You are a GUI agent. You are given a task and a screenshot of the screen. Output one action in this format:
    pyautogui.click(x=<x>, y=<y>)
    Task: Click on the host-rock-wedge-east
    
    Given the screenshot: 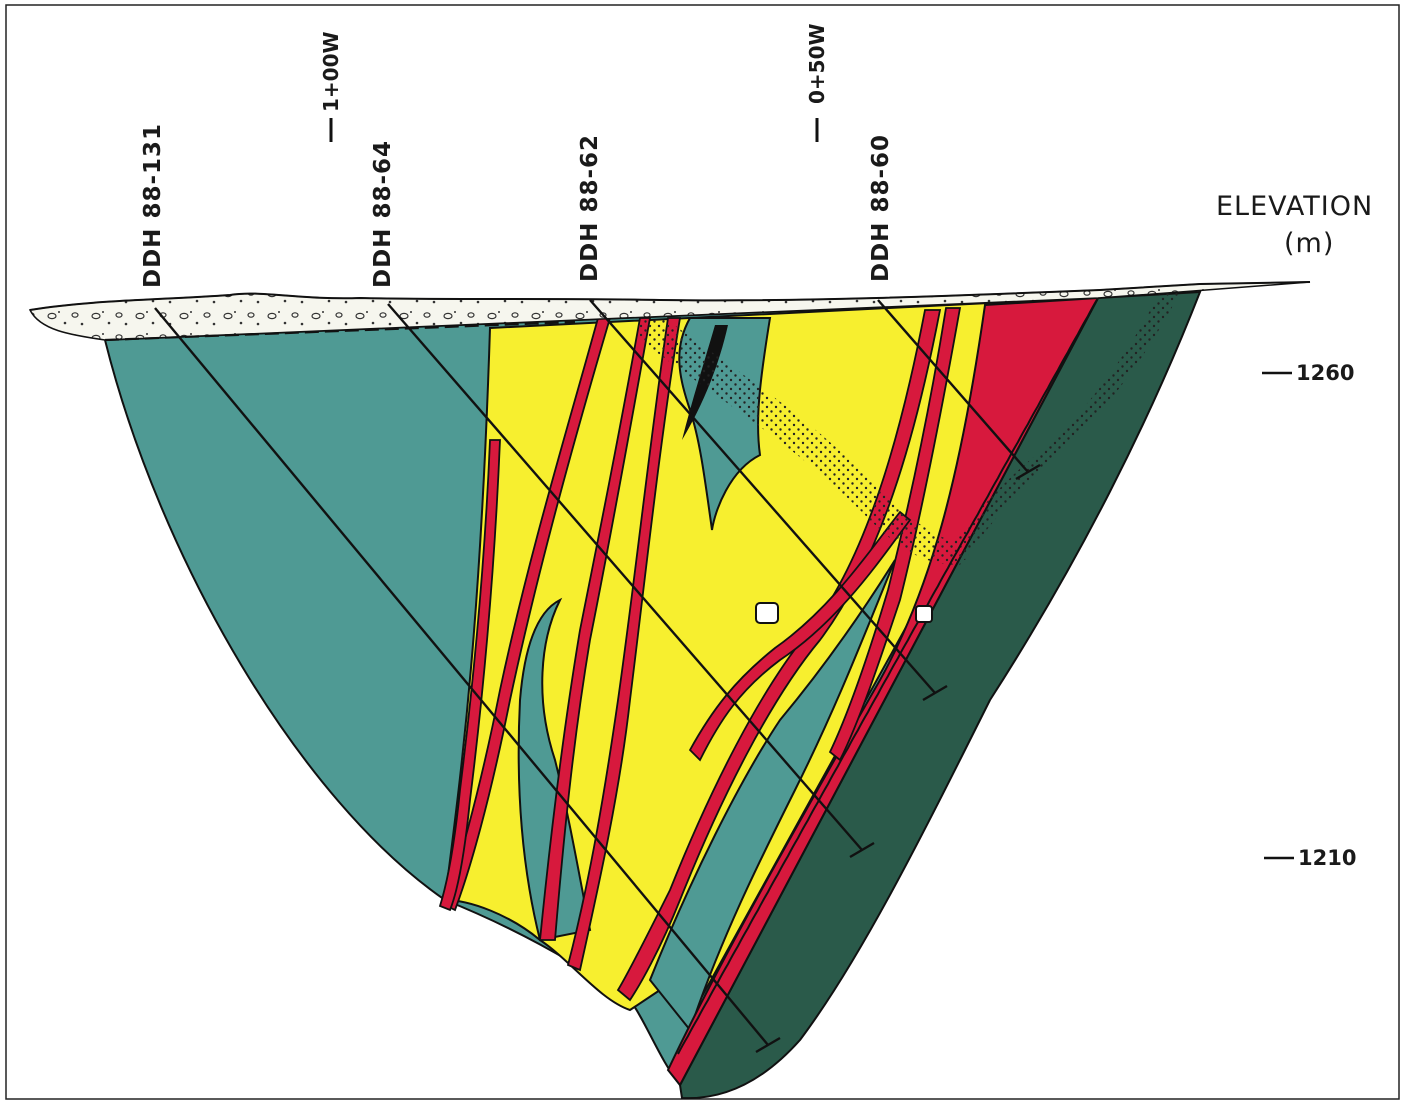 What is the action you would take?
    pyautogui.click(x=772, y=796)
    